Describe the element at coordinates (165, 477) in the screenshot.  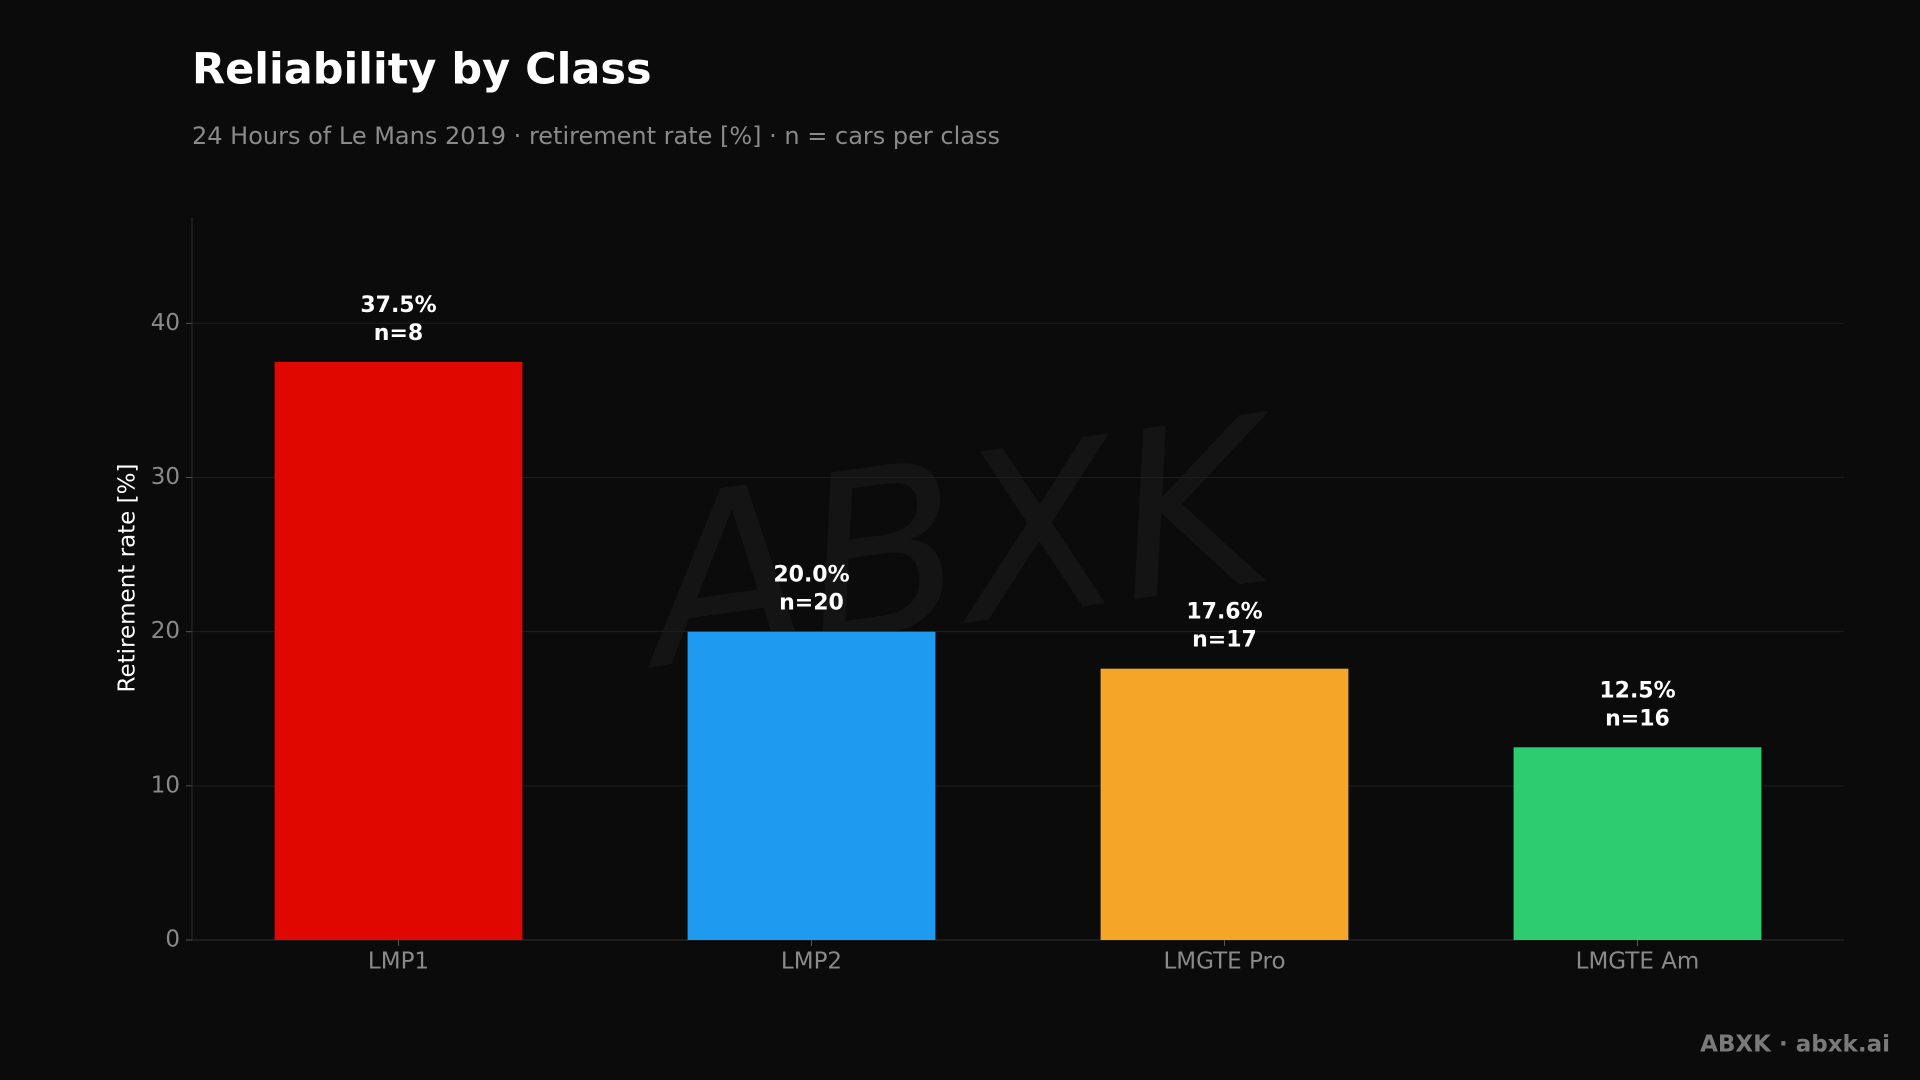
I see `y-tick-label: 30` at that location.